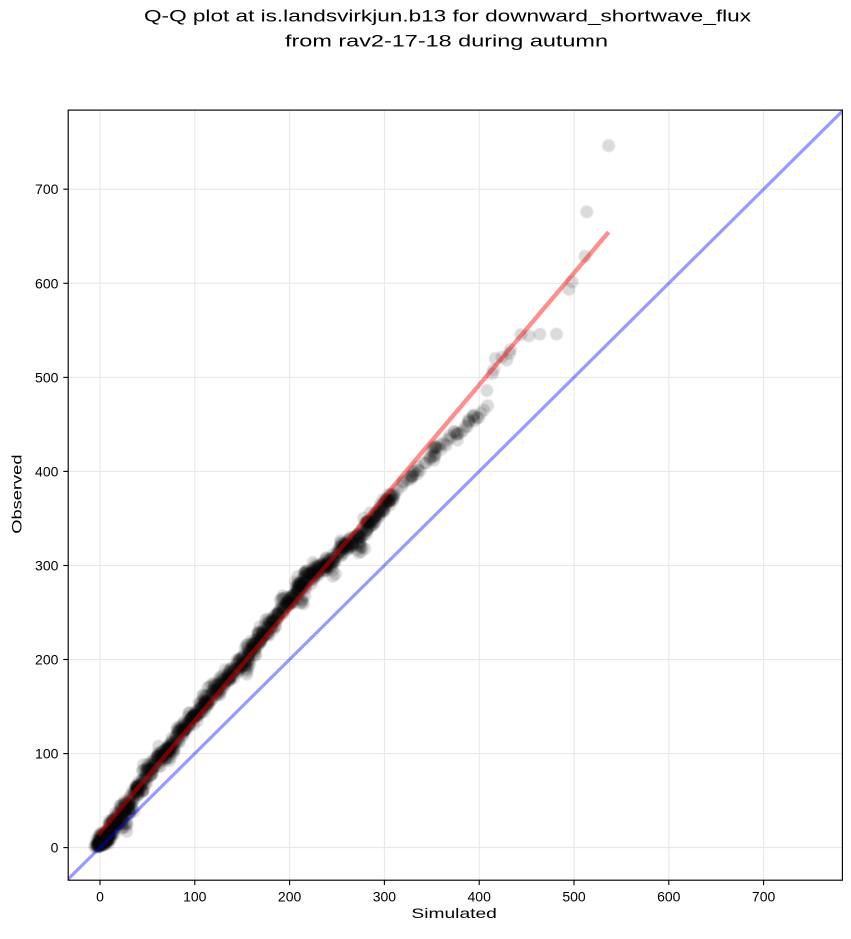  What do you see at coordinates (446, 41) in the screenshot?
I see `svg-text: from rav2-17-18 during autumn` at bounding box center [446, 41].